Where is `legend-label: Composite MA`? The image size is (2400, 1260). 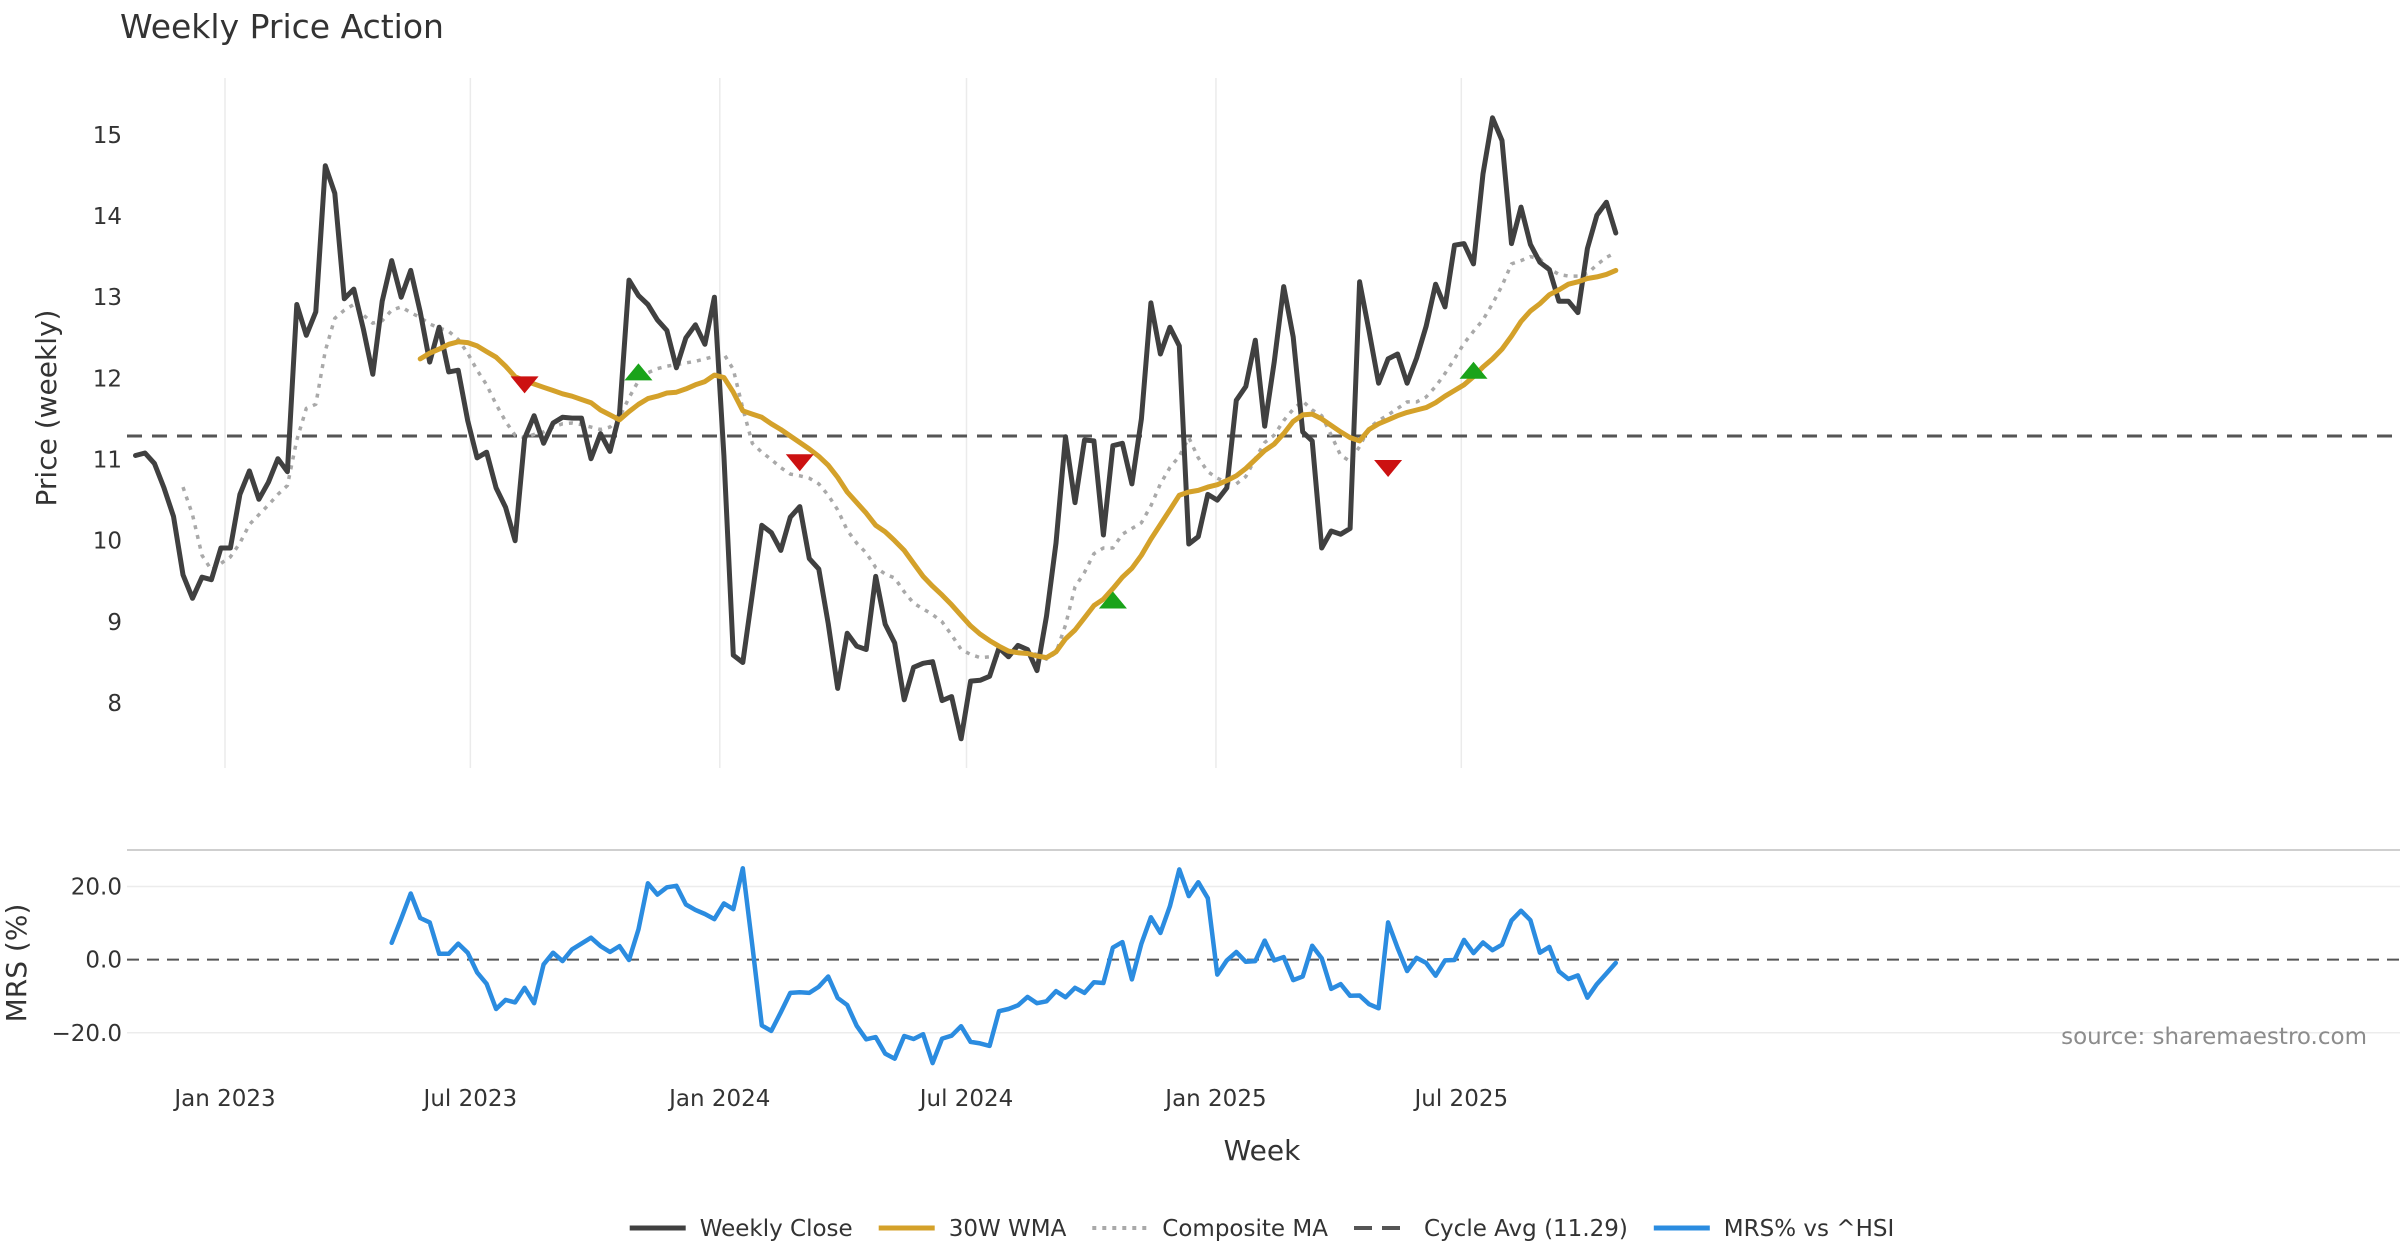
legend-label: Composite MA is located at coordinates (1245, 1229).